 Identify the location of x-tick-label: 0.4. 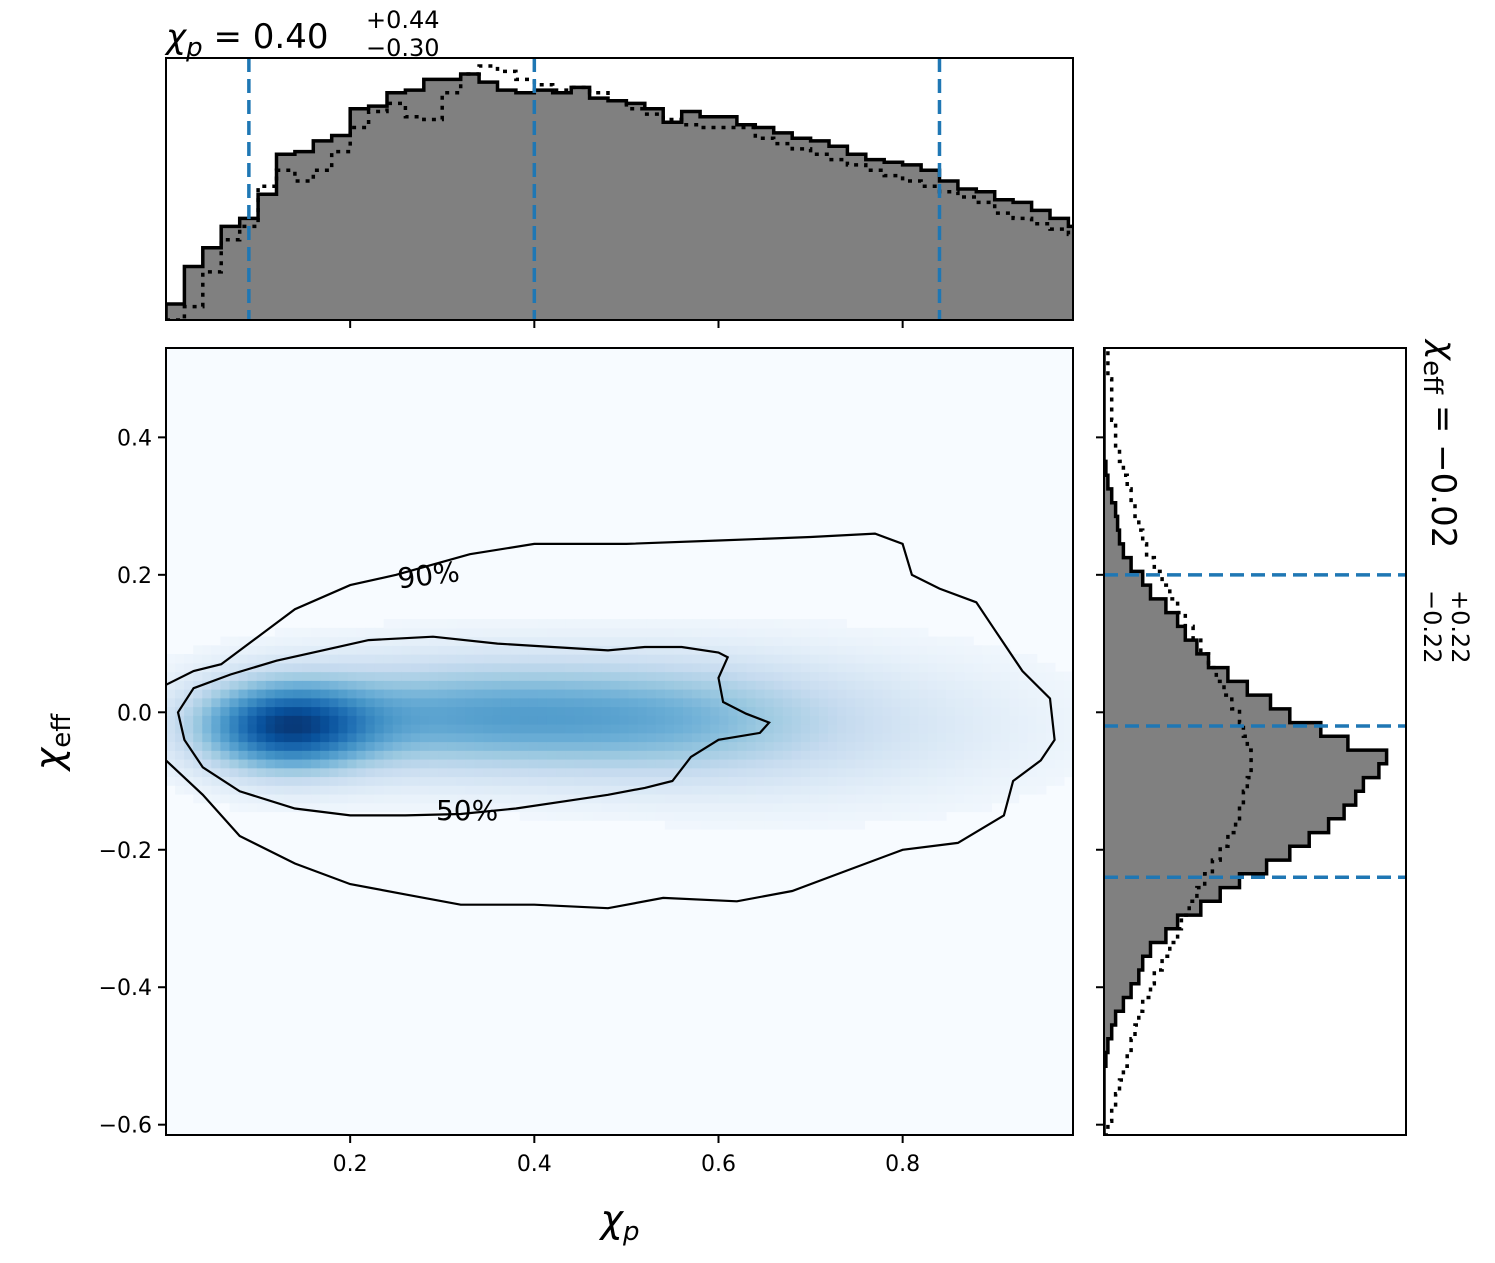
(534, 1164).